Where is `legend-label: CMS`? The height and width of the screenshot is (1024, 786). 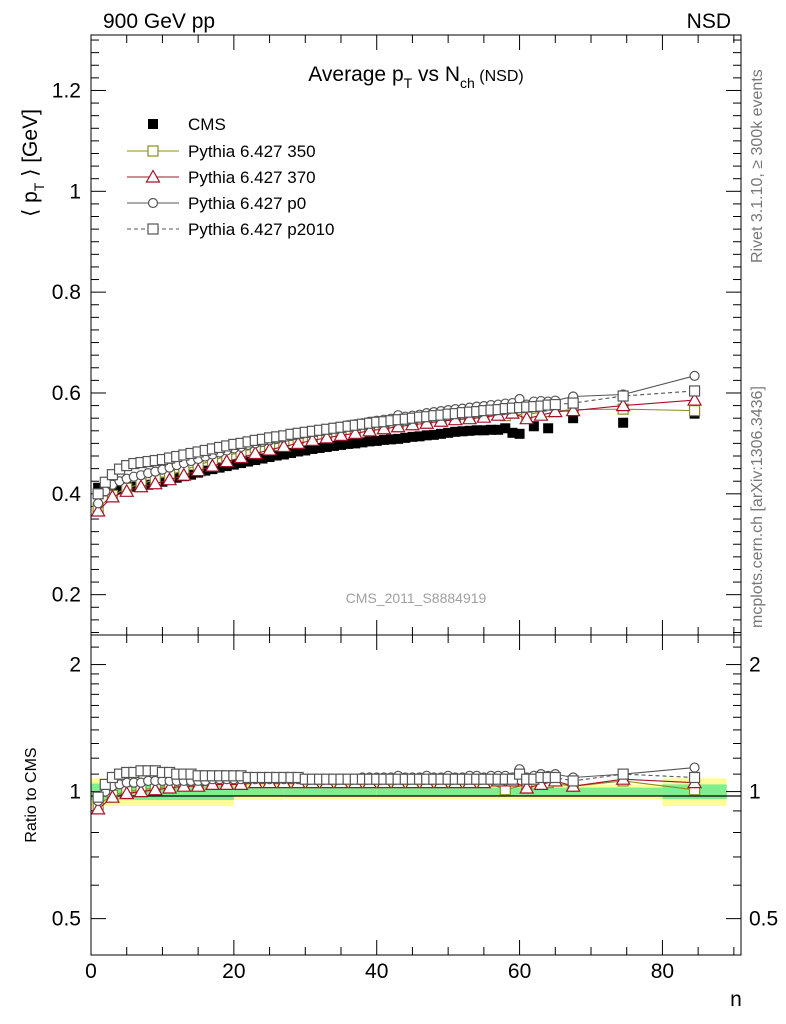 legend-label: CMS is located at coordinates (207, 124).